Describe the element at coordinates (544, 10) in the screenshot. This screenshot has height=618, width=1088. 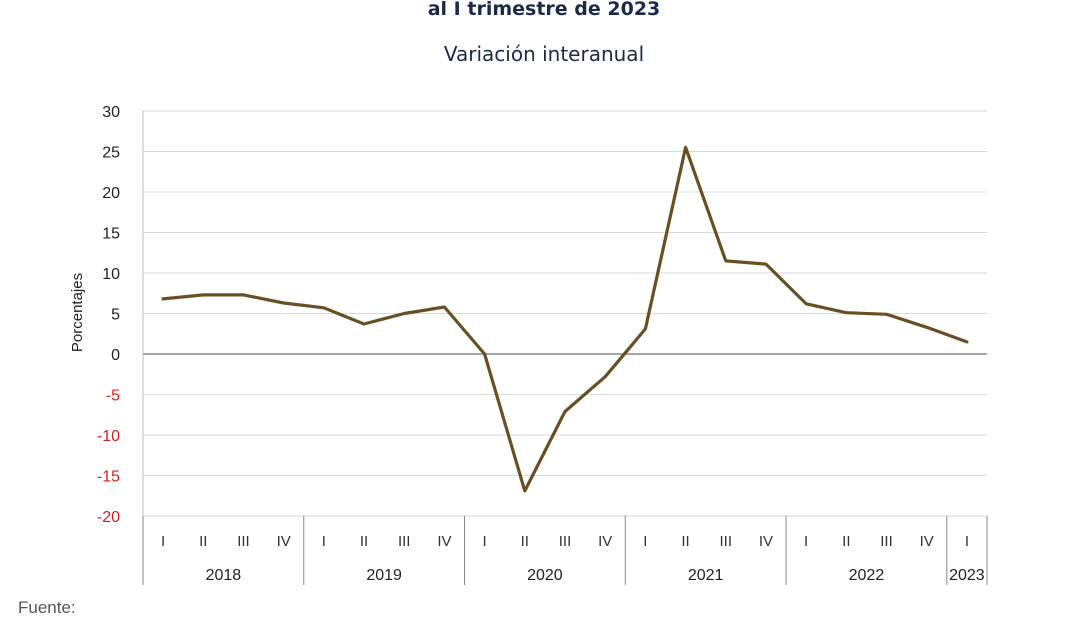
I see `chart-title: al I trimestre de 2023` at that location.